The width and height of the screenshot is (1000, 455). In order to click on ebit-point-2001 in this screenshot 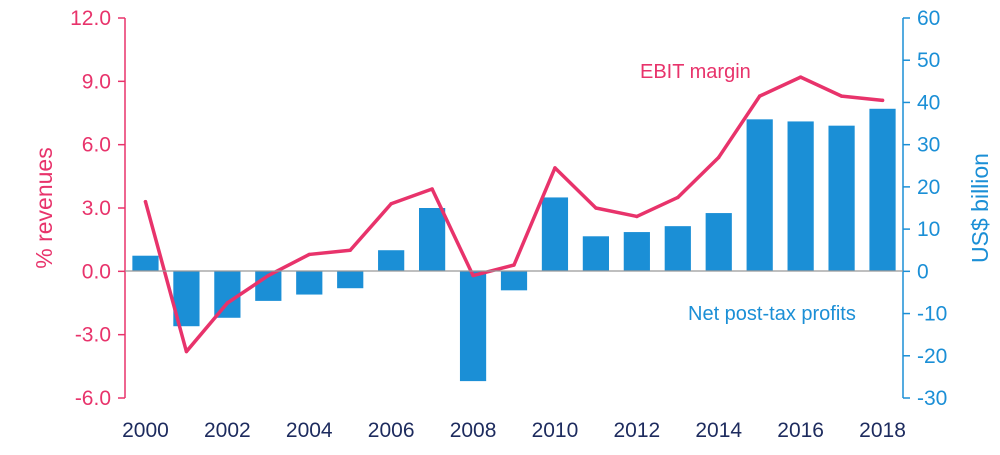, I will do `click(186, 351)`.